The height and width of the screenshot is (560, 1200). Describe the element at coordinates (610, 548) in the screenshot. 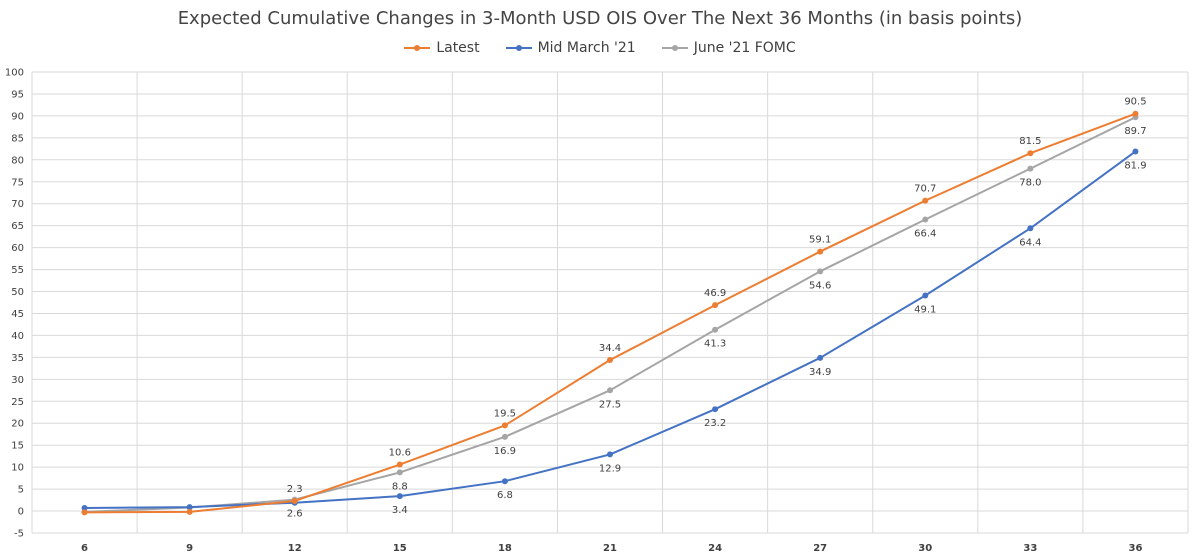

I see `x-tick-label: 21` at that location.